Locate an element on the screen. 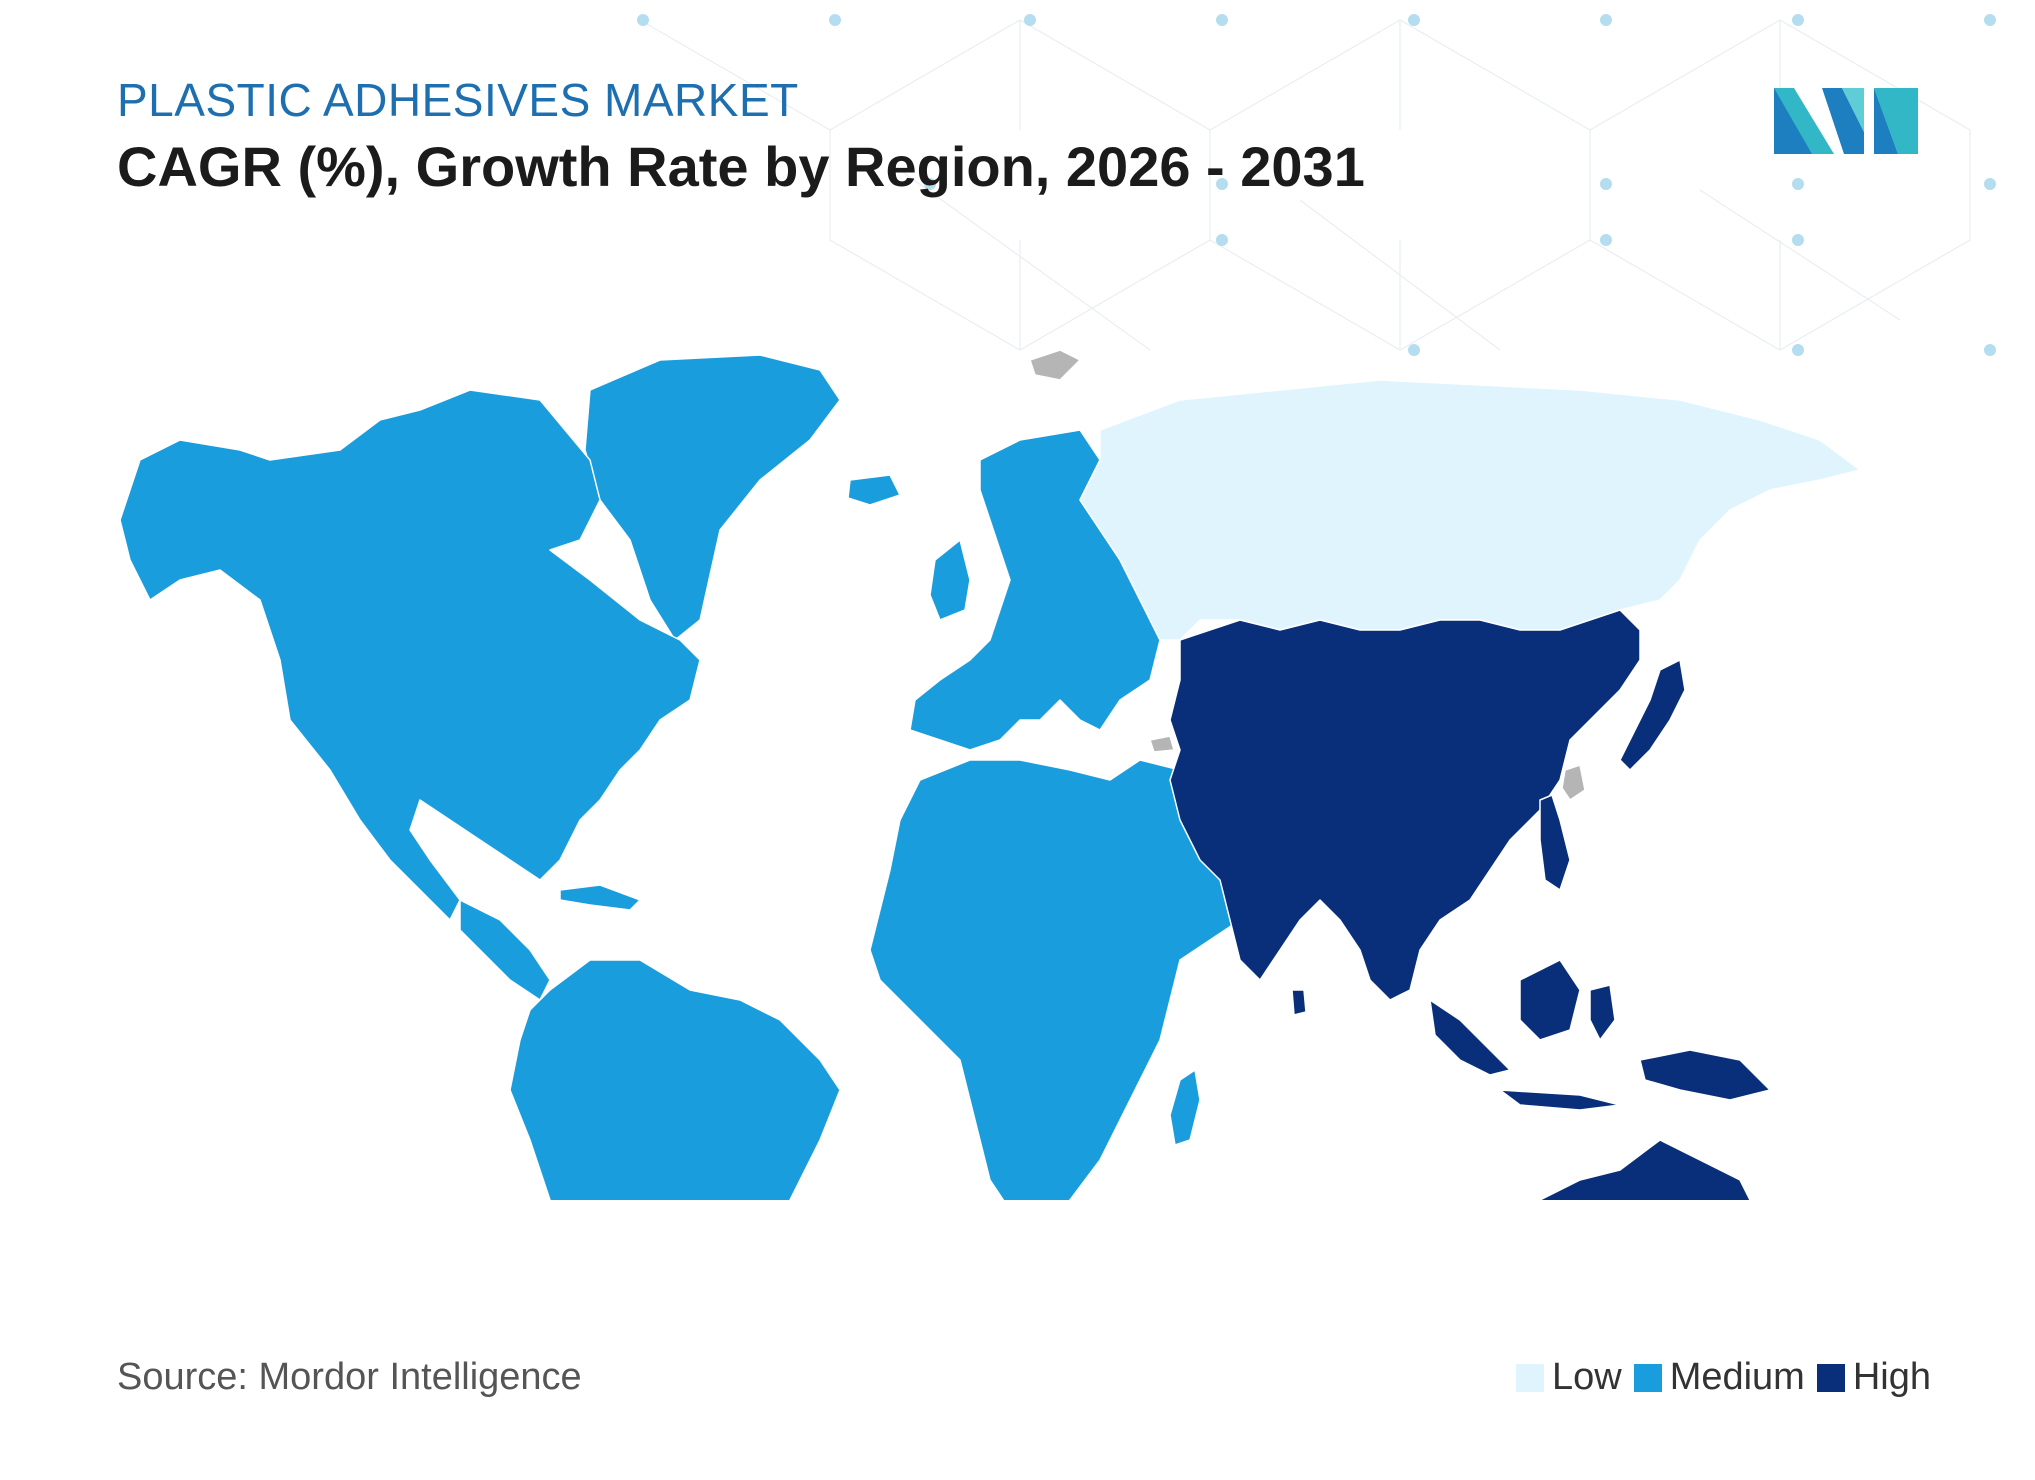  region-caribbean is located at coordinates (600, 897).